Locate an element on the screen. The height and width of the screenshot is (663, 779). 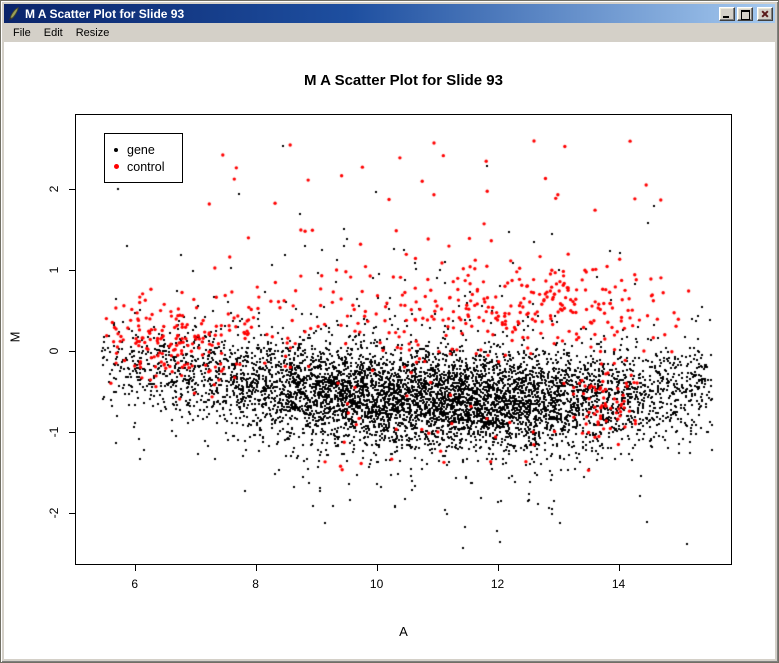
minimize-icon is located at coordinates (726, 16).